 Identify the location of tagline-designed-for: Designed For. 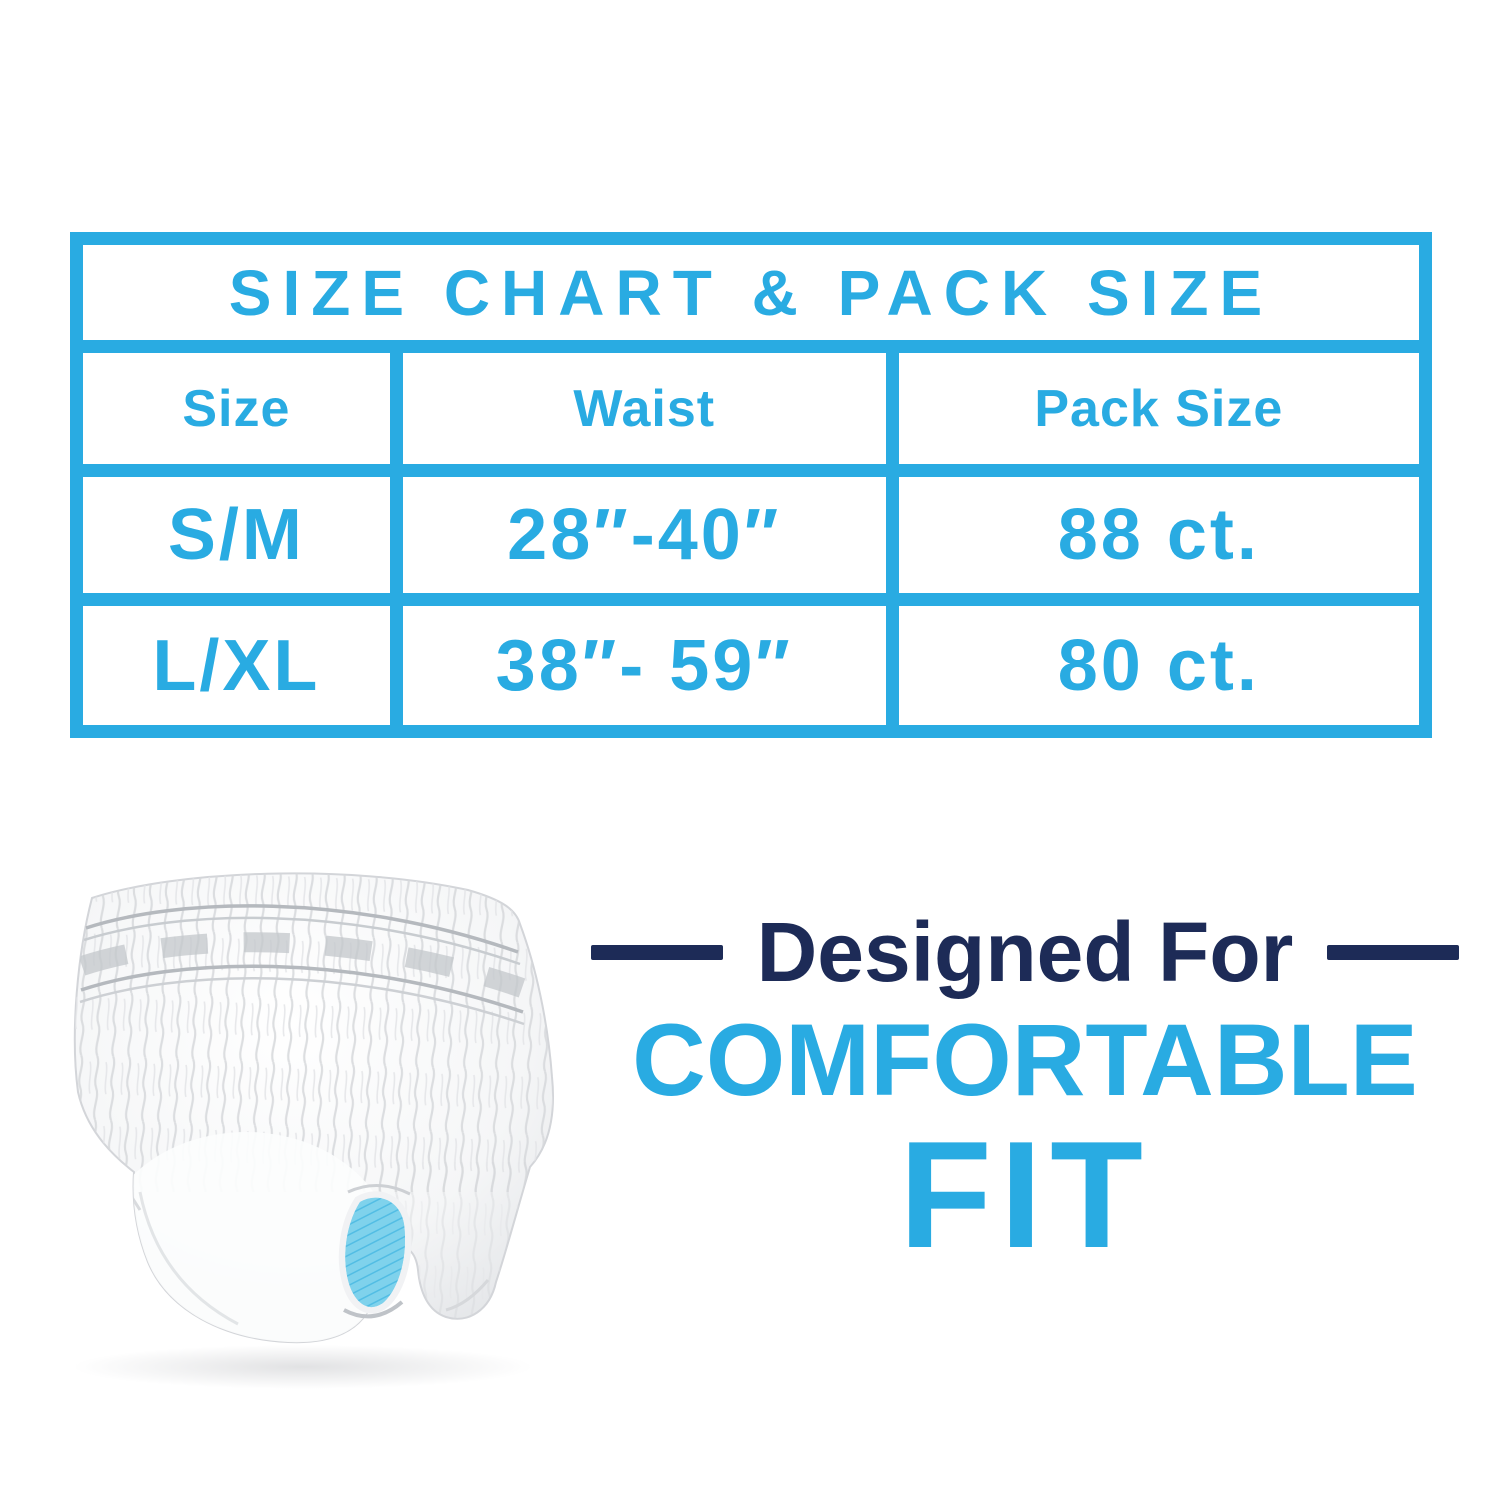
(1025, 952).